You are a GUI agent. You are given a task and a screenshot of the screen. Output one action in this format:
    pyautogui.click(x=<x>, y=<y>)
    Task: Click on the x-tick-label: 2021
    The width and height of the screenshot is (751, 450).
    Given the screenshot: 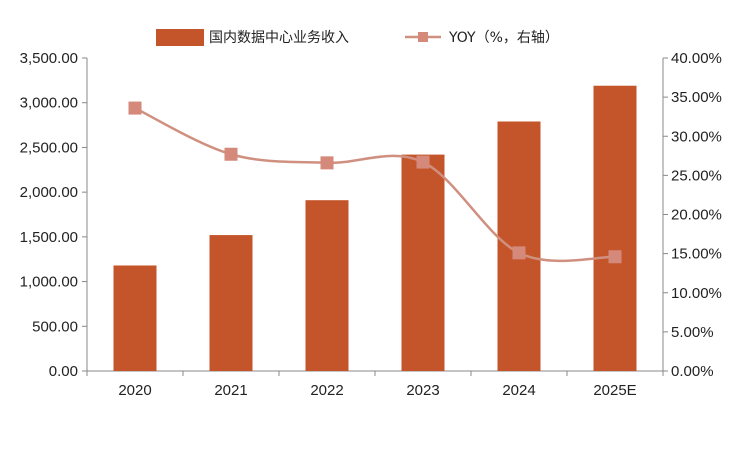 What is the action you would take?
    pyautogui.click(x=230, y=390)
    